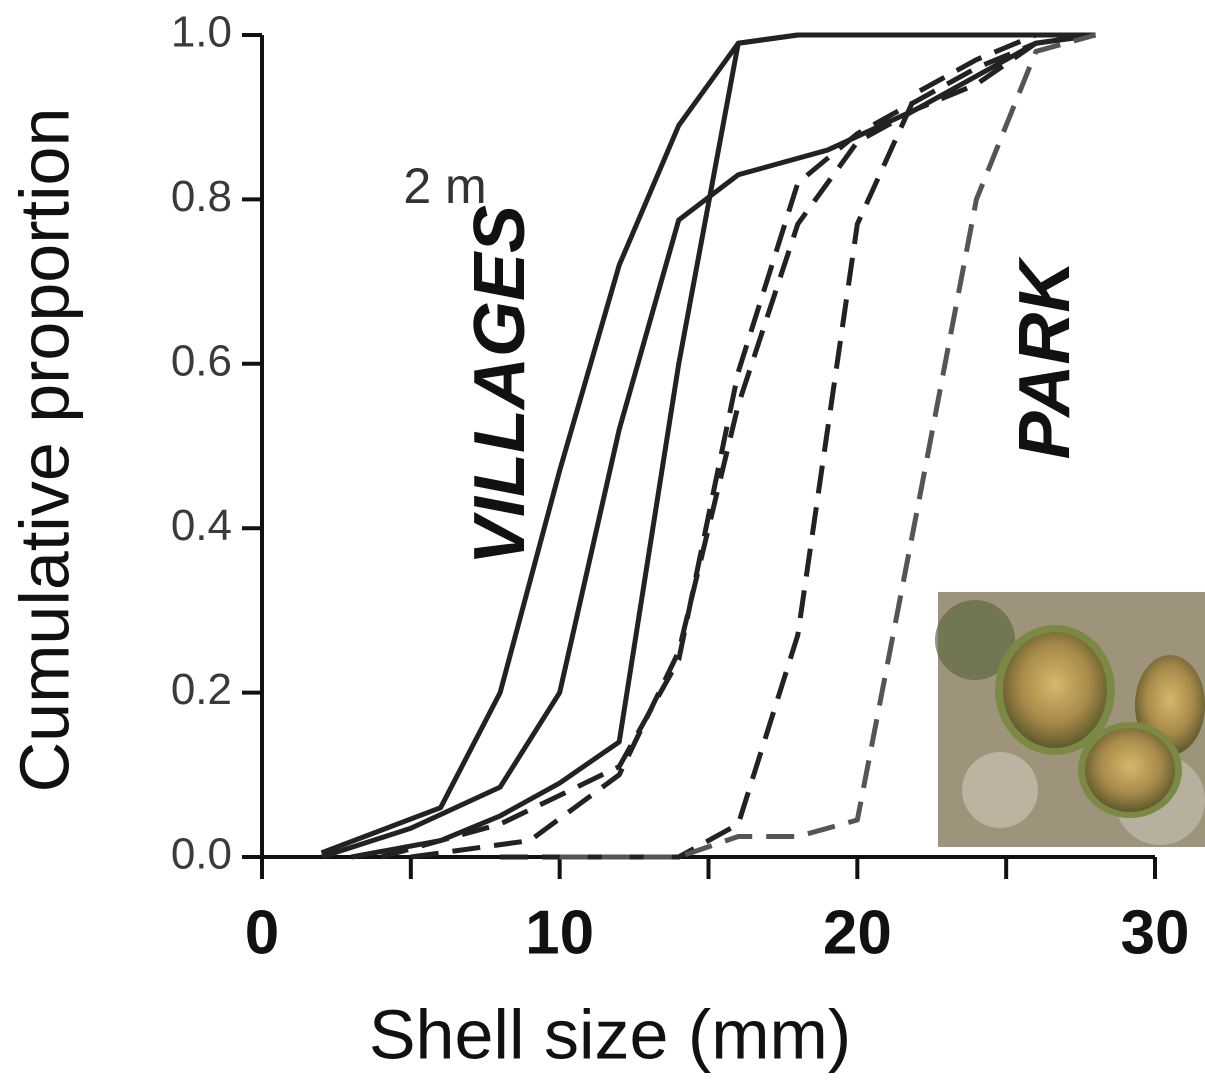 The height and width of the screenshot is (1084, 1205). What do you see at coordinates (1045, 358) in the screenshot?
I see `annotation: PARK` at bounding box center [1045, 358].